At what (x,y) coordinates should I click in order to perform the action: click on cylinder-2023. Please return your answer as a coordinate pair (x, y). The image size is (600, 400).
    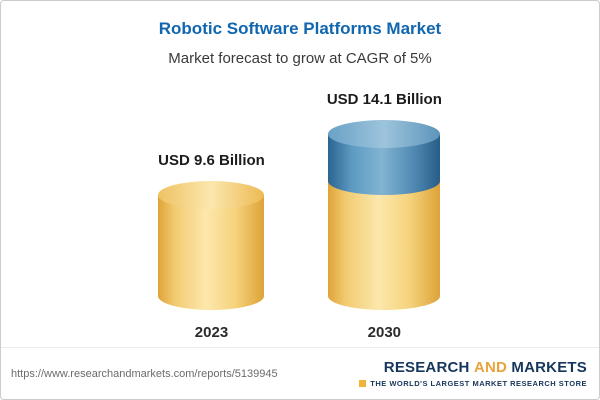
    Looking at the image, I should click on (211, 245).